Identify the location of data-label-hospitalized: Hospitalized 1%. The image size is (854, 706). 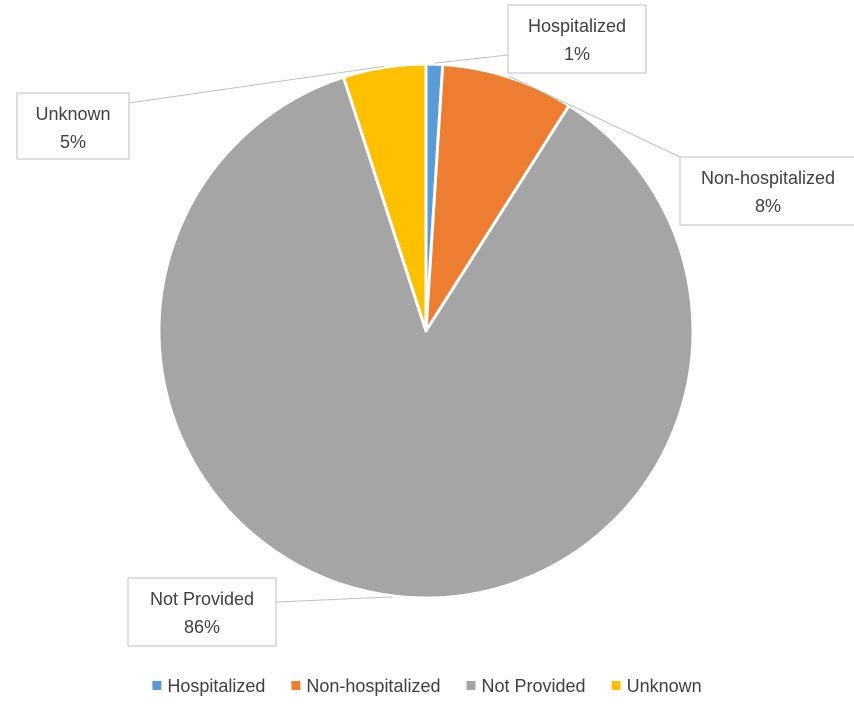
(577, 39).